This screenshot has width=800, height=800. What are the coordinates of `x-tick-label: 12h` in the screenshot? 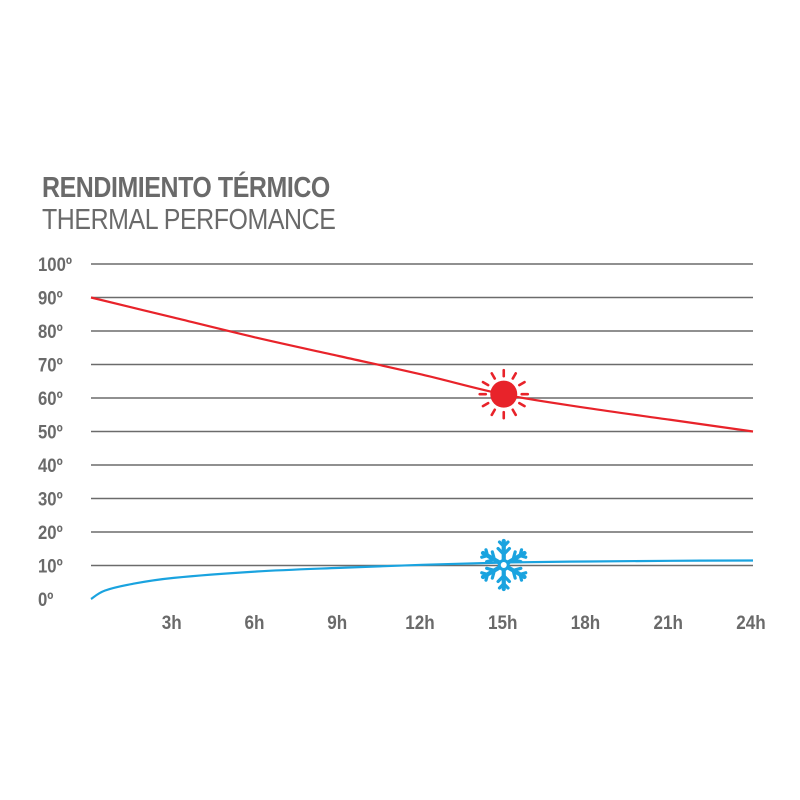 It's located at (419, 622).